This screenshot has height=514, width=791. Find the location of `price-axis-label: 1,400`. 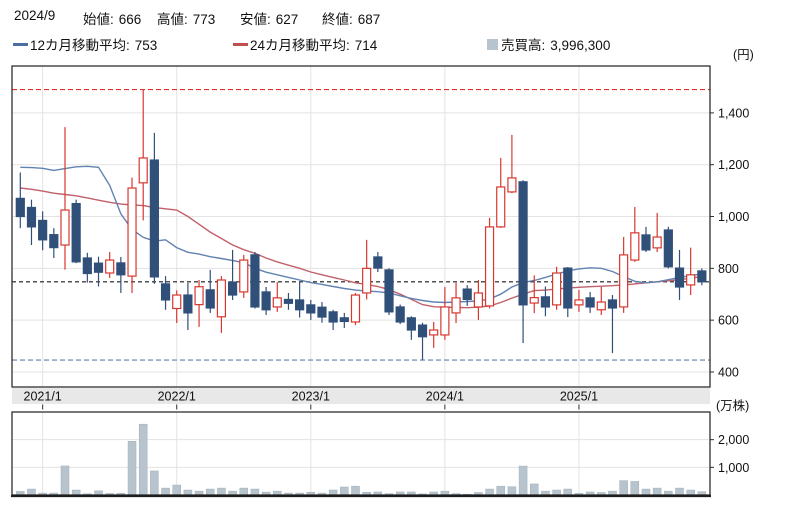

price-axis-label: 1,400 is located at coordinates (733, 113).